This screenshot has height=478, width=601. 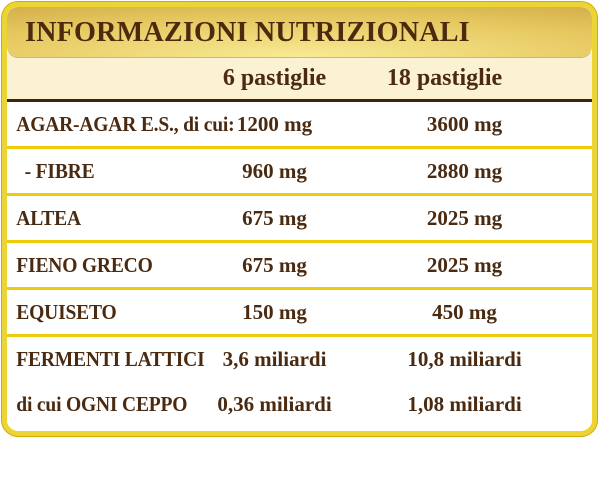 What do you see at coordinates (125, 123) in the screenshot?
I see `row-label: AGAR-AGAR E.S., di cui:` at bounding box center [125, 123].